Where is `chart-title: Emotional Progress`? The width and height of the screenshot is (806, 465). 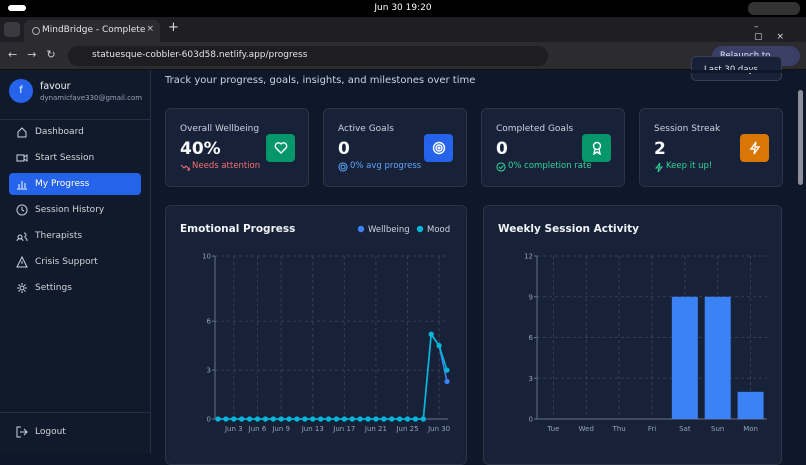
chart-title: Emotional Progress is located at coordinates (237, 229).